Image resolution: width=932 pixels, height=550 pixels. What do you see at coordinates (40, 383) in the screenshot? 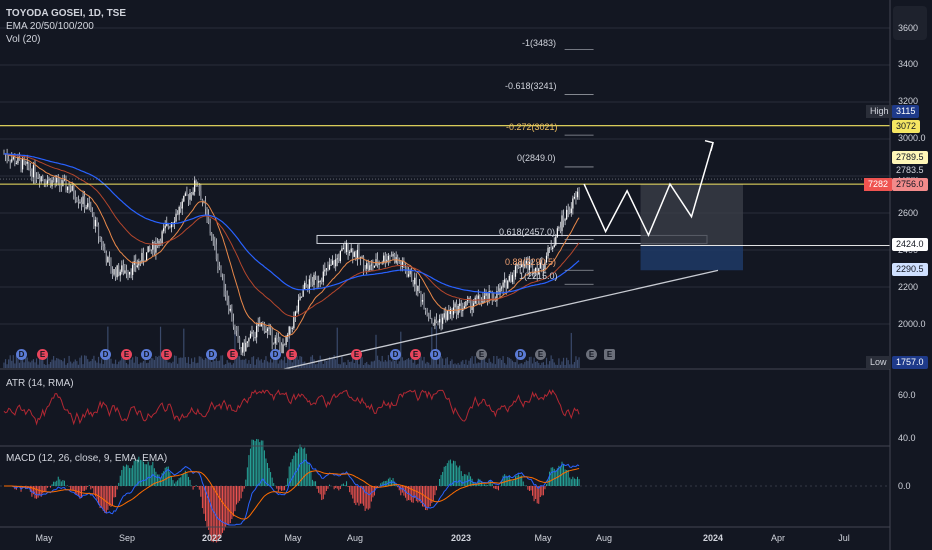
I see `atr-legend: ATR (14, RMA)` at bounding box center [40, 383].